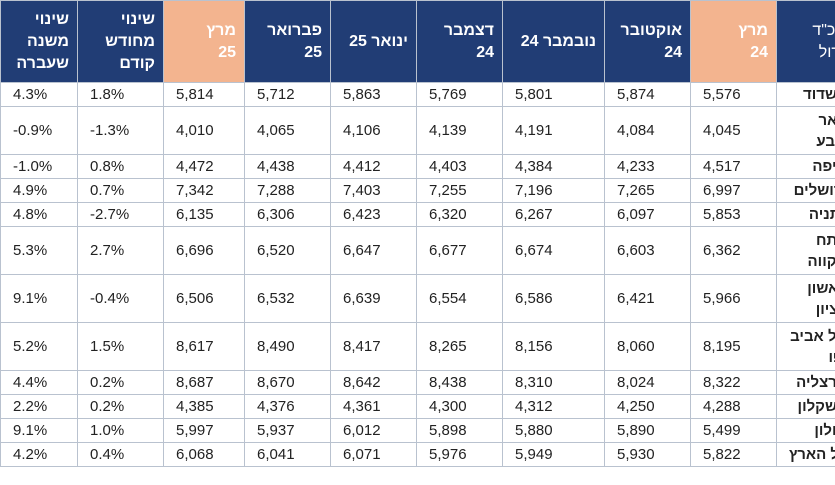  Describe the element at coordinates (647, 346) in the screenshot. I see `value-cell: 8,060` at that location.